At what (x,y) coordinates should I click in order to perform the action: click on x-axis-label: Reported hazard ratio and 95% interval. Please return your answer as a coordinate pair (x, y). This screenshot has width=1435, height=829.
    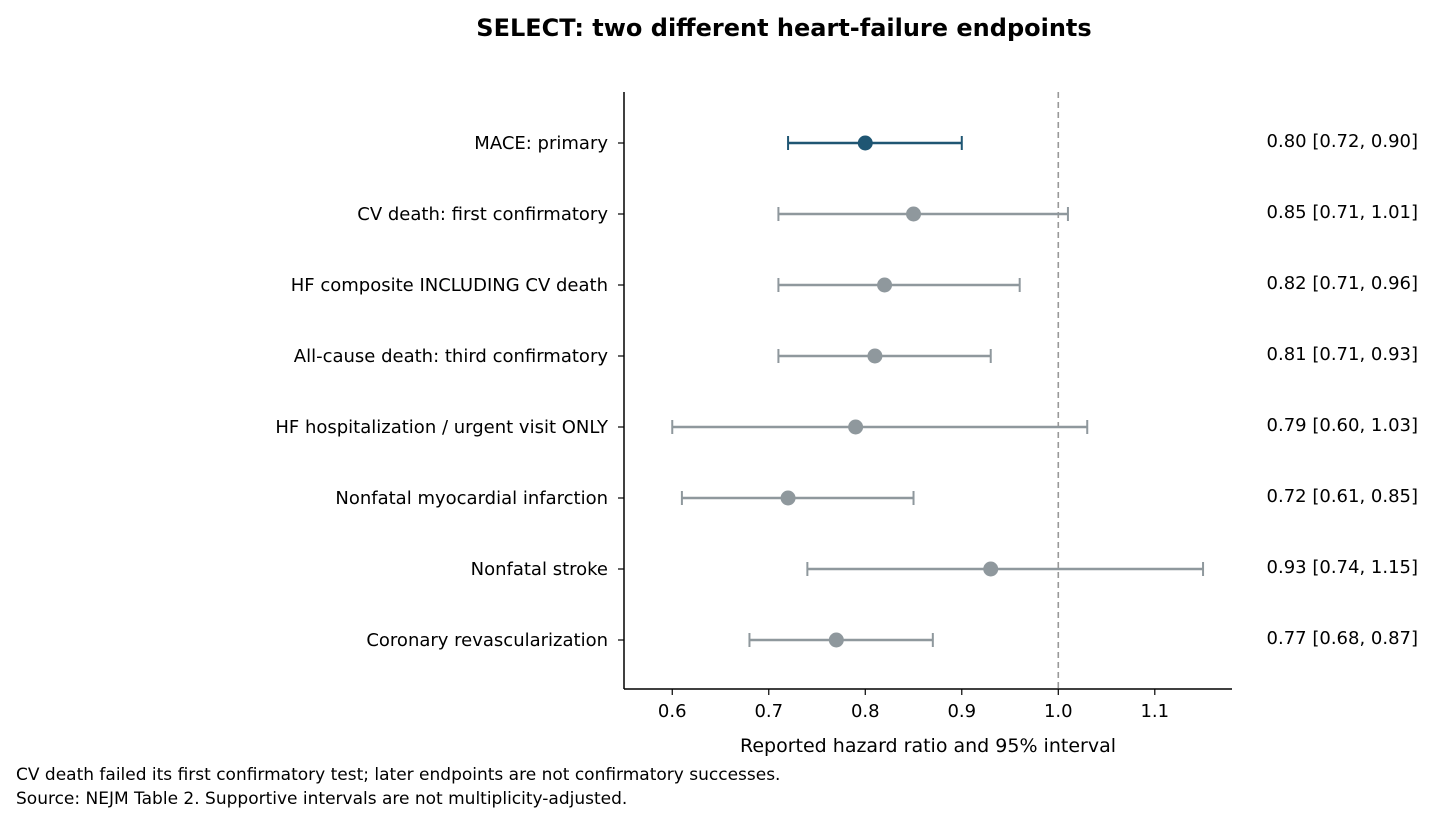
    Looking at the image, I should click on (928, 746).